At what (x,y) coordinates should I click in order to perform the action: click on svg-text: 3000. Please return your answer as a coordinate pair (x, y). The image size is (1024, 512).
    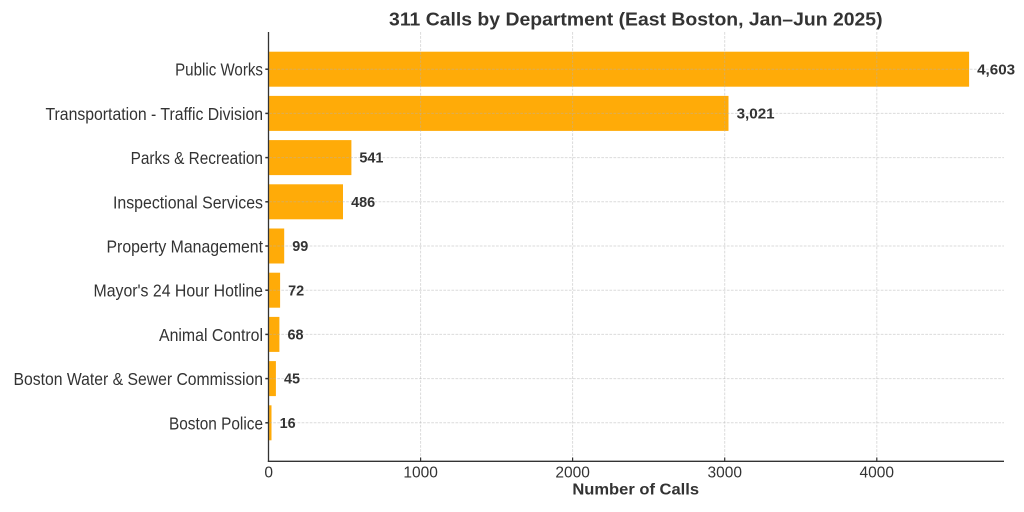
    Looking at the image, I should click on (724, 473).